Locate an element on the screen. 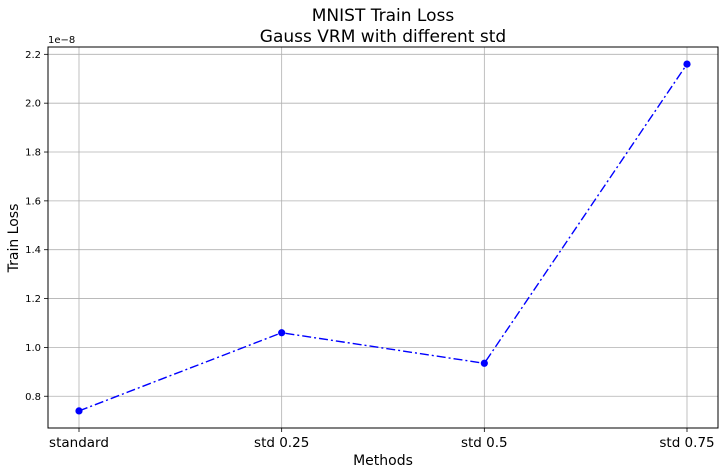  y-tick-label: 0.8 is located at coordinates (33, 397).